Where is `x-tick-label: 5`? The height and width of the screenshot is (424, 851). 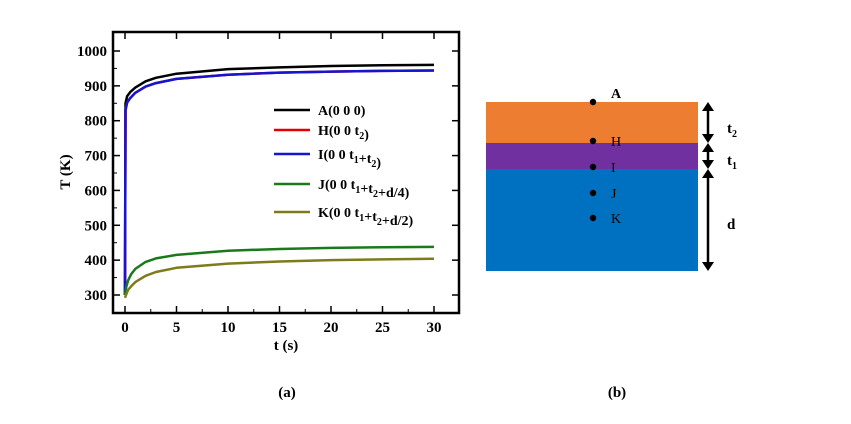 x-tick-label: 5 is located at coordinates (177, 328).